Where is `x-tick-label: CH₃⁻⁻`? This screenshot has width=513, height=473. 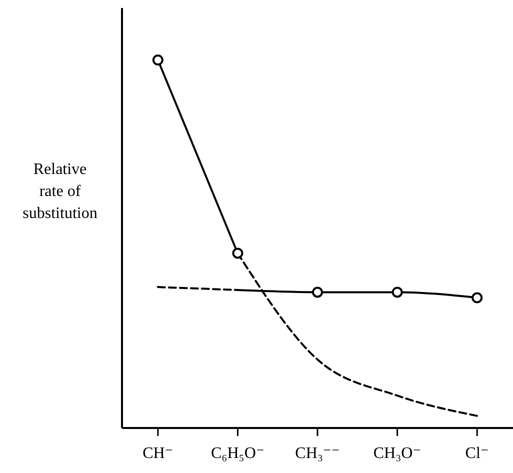 x-tick-label: CH₃⁻⁻ is located at coordinates (317, 453).